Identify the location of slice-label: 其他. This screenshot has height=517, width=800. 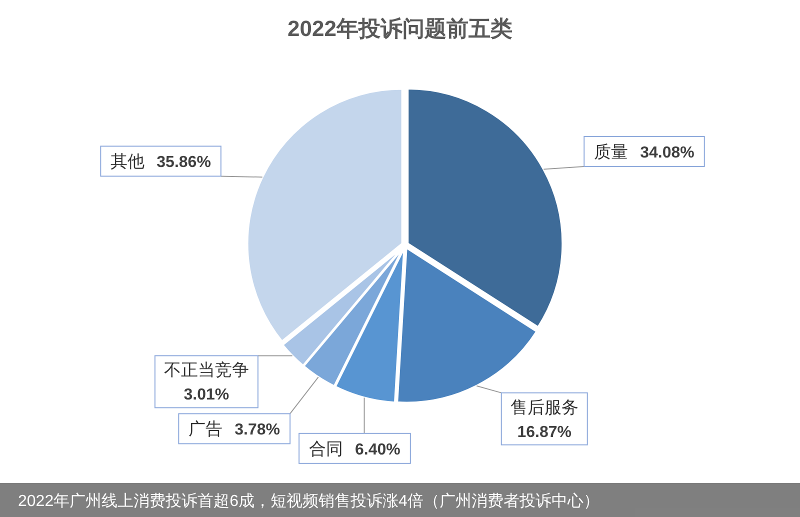
(127, 162).